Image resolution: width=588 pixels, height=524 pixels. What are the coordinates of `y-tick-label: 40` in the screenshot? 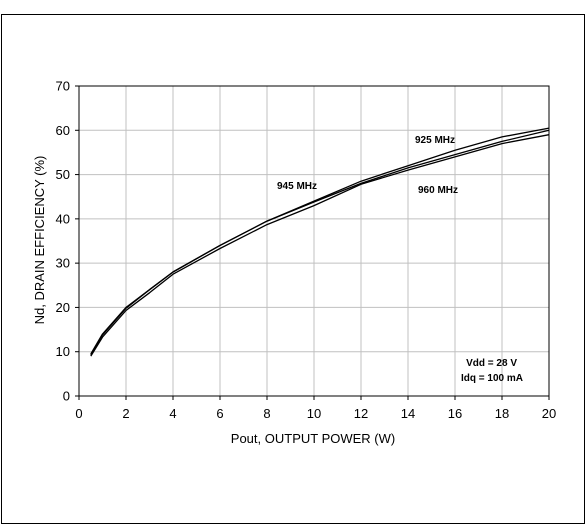 It's located at (63, 218).